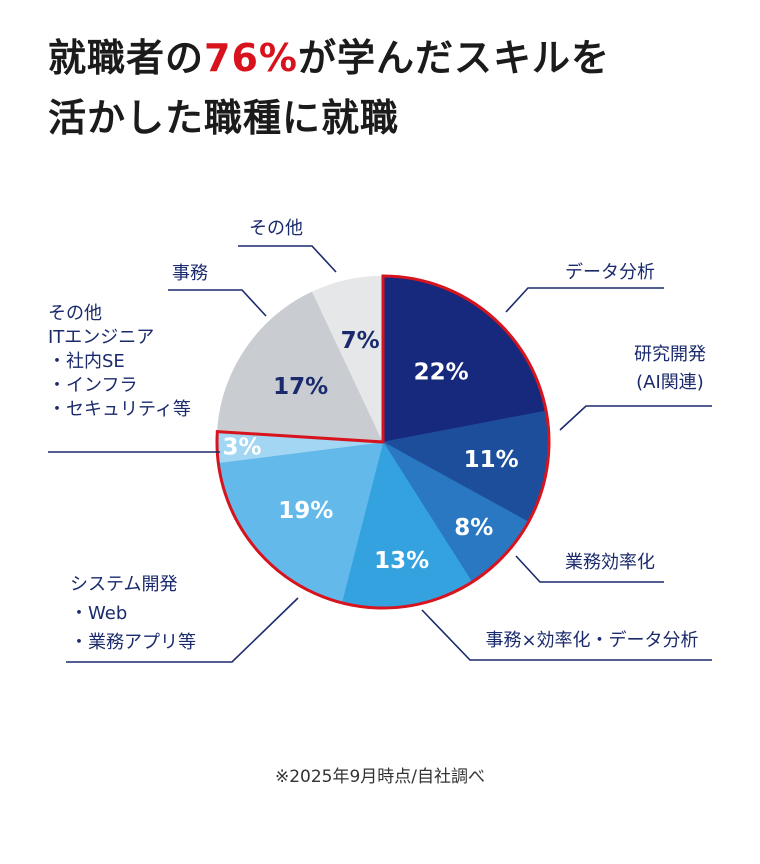 This screenshot has width=760, height=864. Describe the element at coordinates (360, 341) in the screenshot. I see `percent-label-8: 7%` at that location.